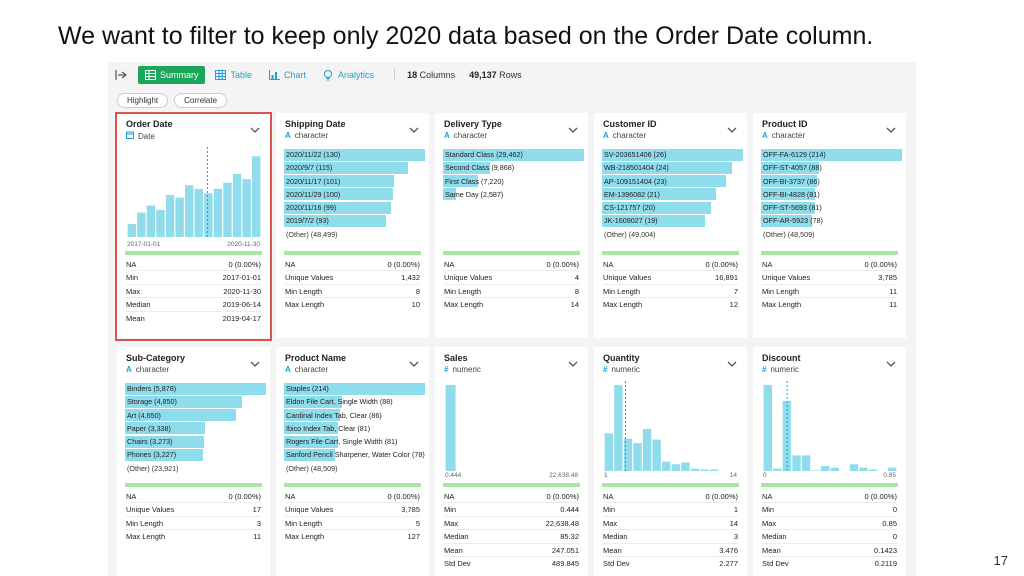 This screenshot has height=576, width=1024. Describe the element at coordinates (562, 523) in the screenshot. I see `stat-value: 22,638.48` at that location.